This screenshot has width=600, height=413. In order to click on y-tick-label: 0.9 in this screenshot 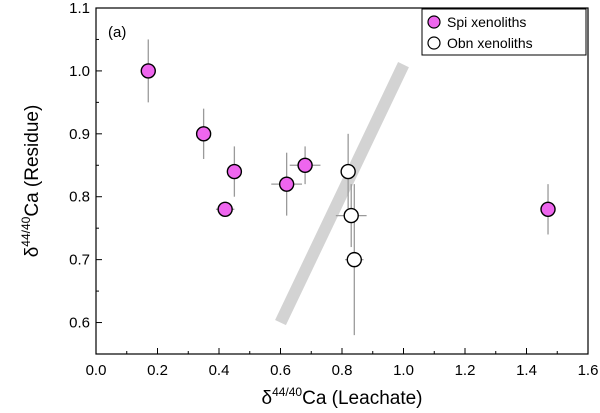, I will do `click(79, 134)`.